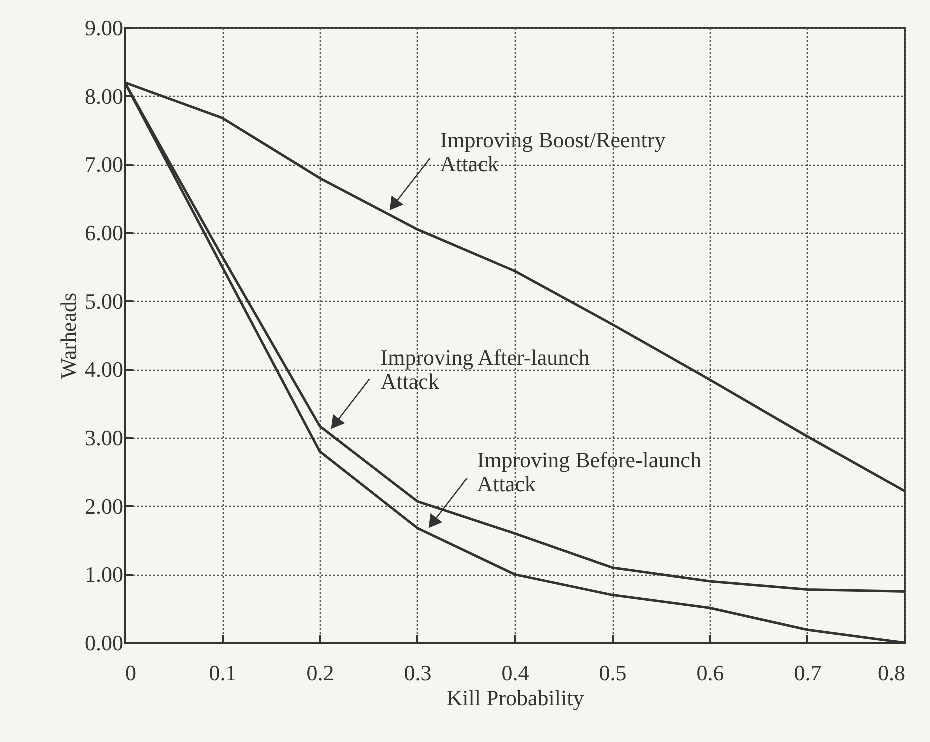 Image resolution: width=930 pixels, height=742 pixels. What do you see at coordinates (223, 673) in the screenshot?
I see `x-tick-label: 0.1` at bounding box center [223, 673].